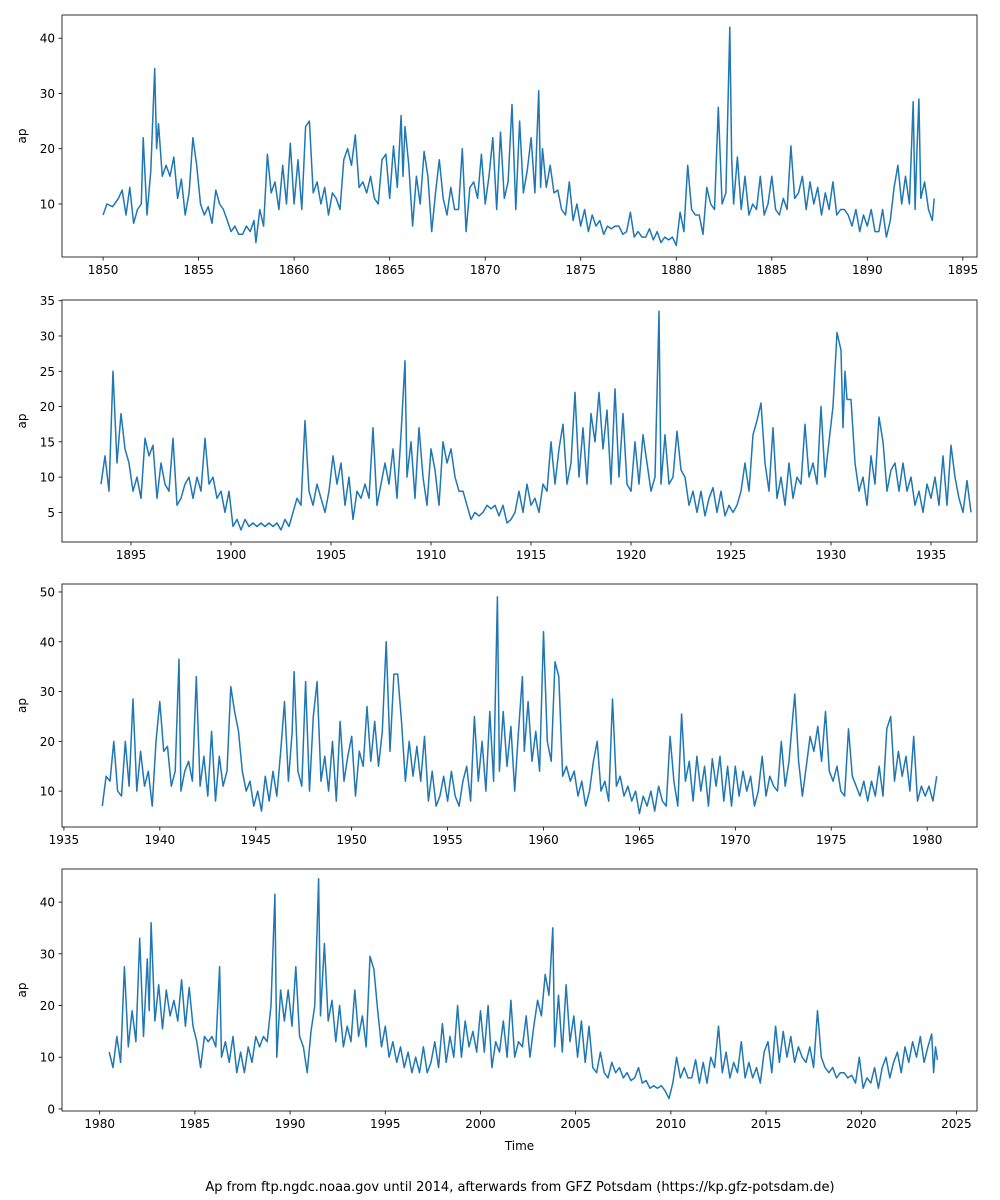 The width and height of the screenshot is (1000, 1200). What do you see at coordinates (331, 555) in the screenshot?
I see `x-tick-label: 1905` at bounding box center [331, 555].